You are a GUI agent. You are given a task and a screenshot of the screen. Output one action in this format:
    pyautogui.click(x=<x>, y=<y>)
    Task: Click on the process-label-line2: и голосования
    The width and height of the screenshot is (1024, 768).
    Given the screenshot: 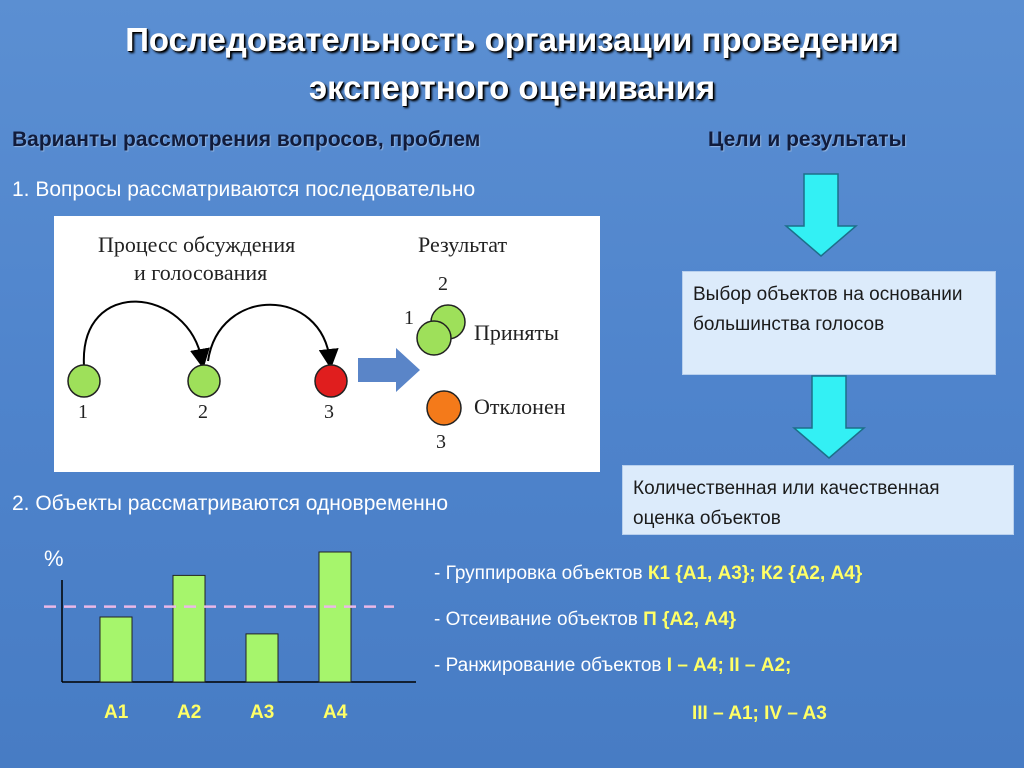 What is the action you would take?
    pyautogui.click(x=200, y=272)
    